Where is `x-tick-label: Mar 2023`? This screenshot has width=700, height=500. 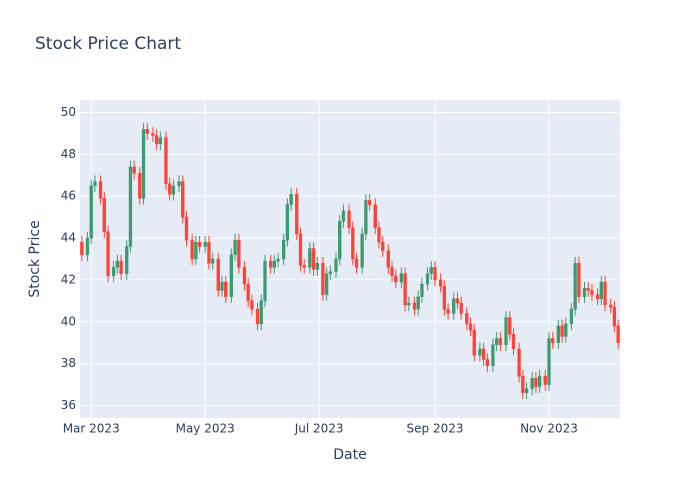
x-tick-label: Mar 2023 is located at coordinates (91, 429).